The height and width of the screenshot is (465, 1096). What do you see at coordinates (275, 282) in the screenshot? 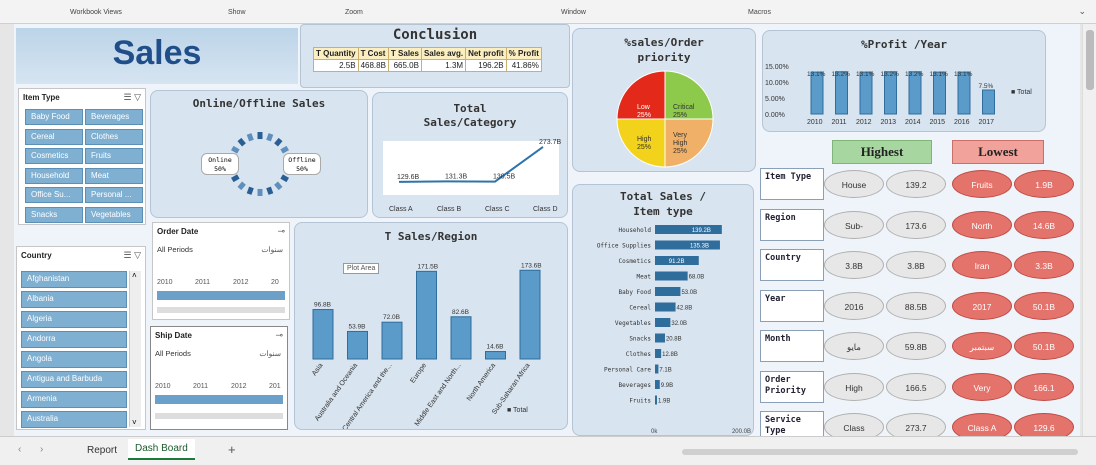
I see `order-date-year: 20` at bounding box center [275, 282].